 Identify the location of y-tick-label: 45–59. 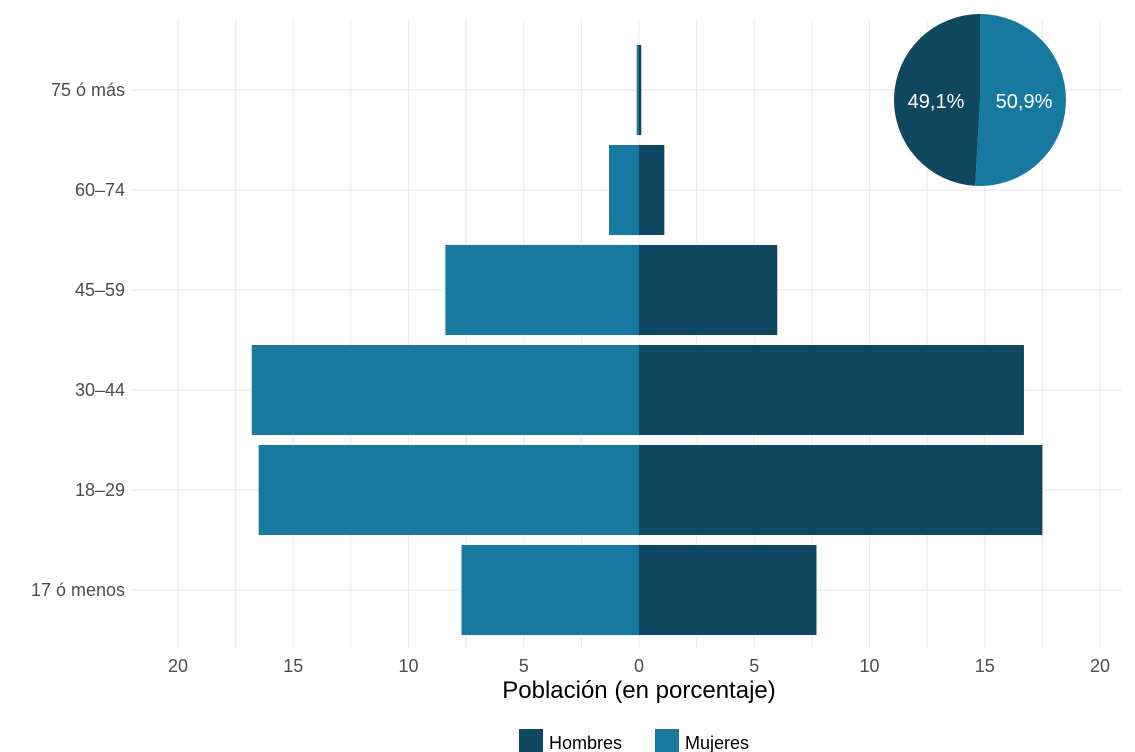
(100, 290).